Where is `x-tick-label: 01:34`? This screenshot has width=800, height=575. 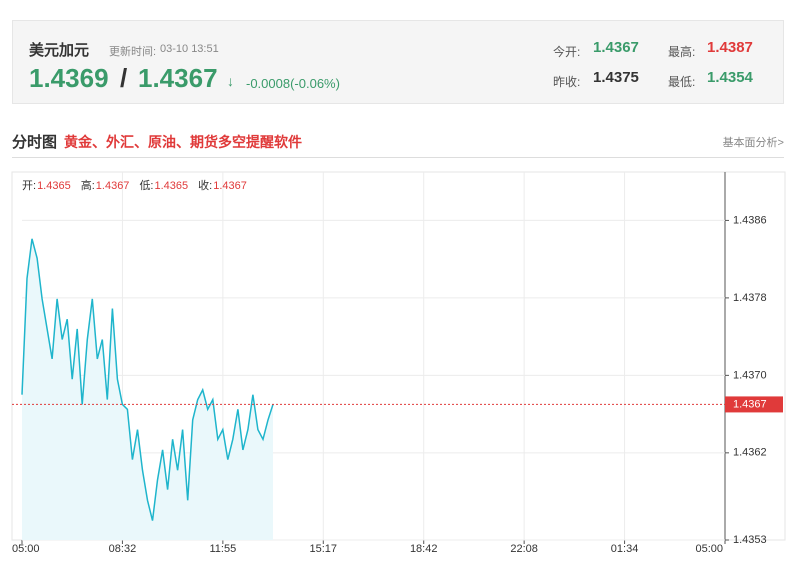
x-tick-label: 01:34 is located at coordinates (625, 549).